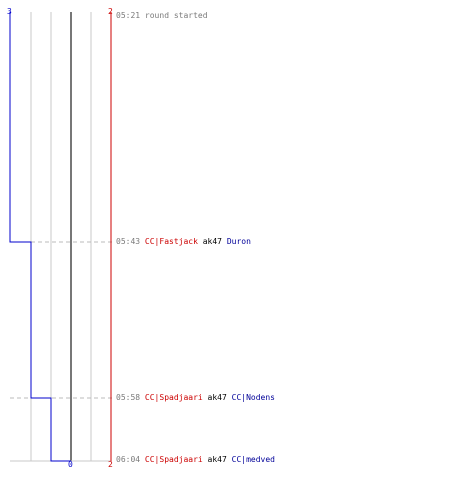 The image size is (450, 500). Describe the element at coordinates (238, 241) in the screenshot. I see `victim-name: Duron` at that location.